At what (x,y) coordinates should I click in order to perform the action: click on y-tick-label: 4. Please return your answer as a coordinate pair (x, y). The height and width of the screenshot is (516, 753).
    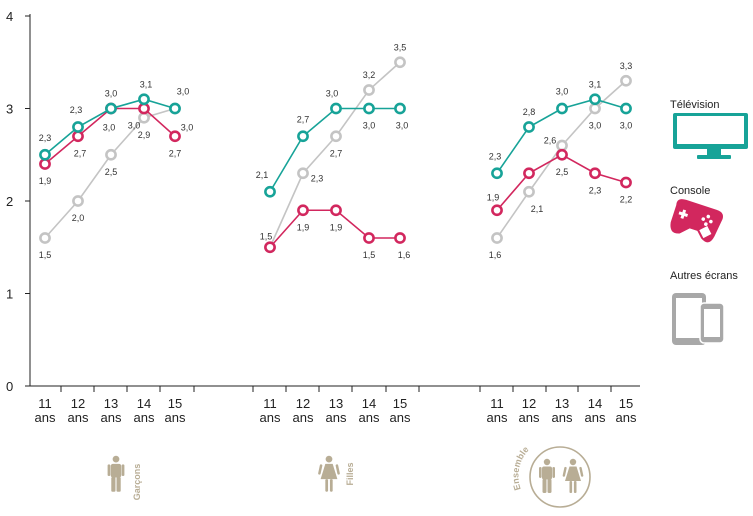
    Looking at the image, I should click on (9, 16).